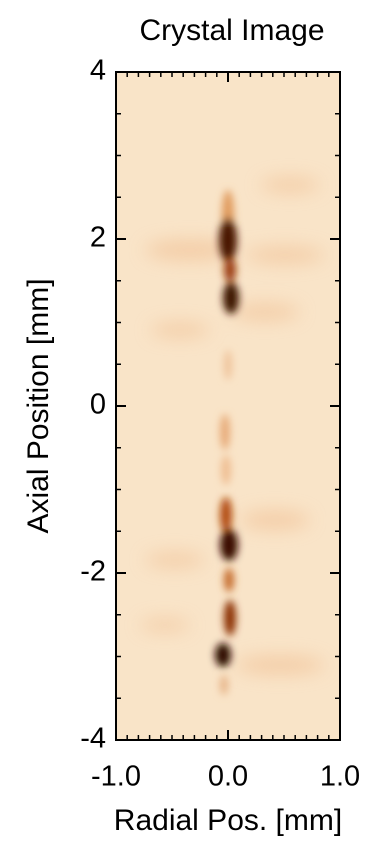 This screenshot has width=370, height=853. What do you see at coordinates (93, 739) in the screenshot?
I see `y-tick-label: -4` at bounding box center [93, 739].